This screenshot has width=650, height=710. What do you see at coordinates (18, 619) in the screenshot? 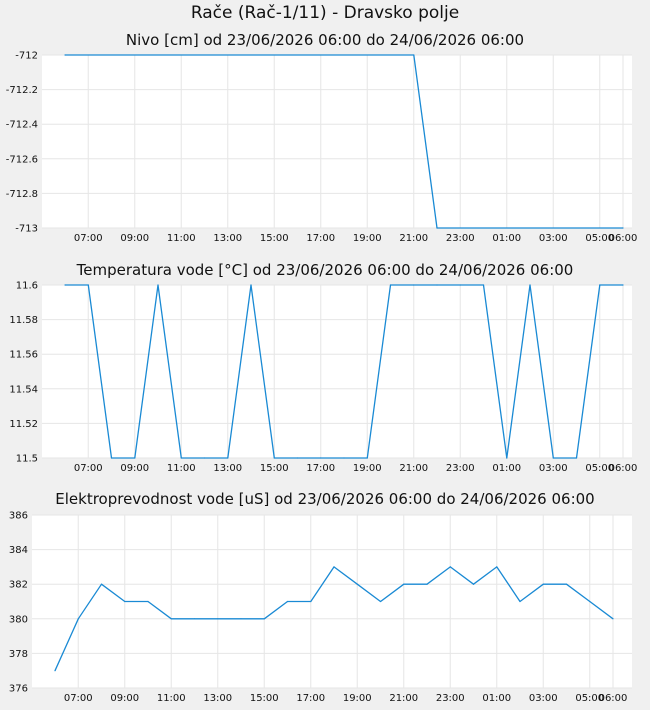
I see `y-tick-label: 380` at bounding box center [18, 619].